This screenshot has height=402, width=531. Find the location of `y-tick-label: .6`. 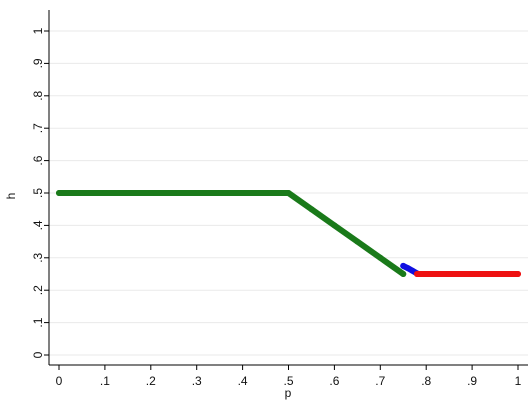

y-tick-label: .6 is located at coordinates (38, 160).